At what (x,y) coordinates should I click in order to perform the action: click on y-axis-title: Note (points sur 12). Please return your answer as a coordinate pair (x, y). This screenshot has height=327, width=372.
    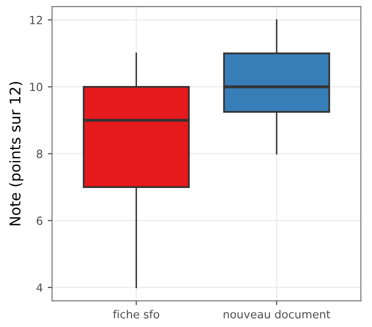
    Looking at the image, I should click on (16, 154).